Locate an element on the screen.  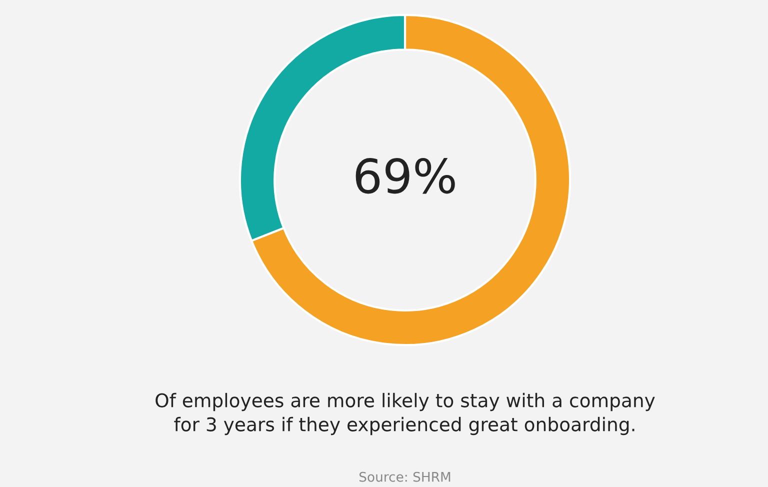
data-label: 69% is located at coordinates (405, 176).